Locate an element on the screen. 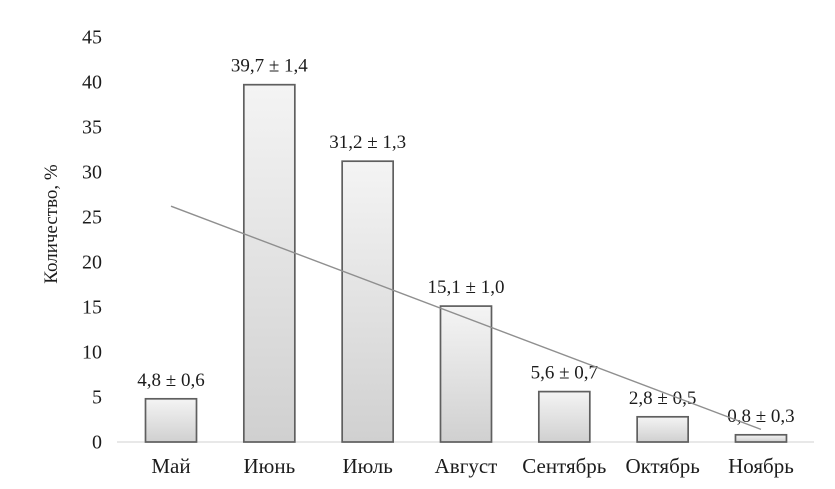  value-label-сентябрь: 5,6 ± 0,7 is located at coordinates (564, 373).